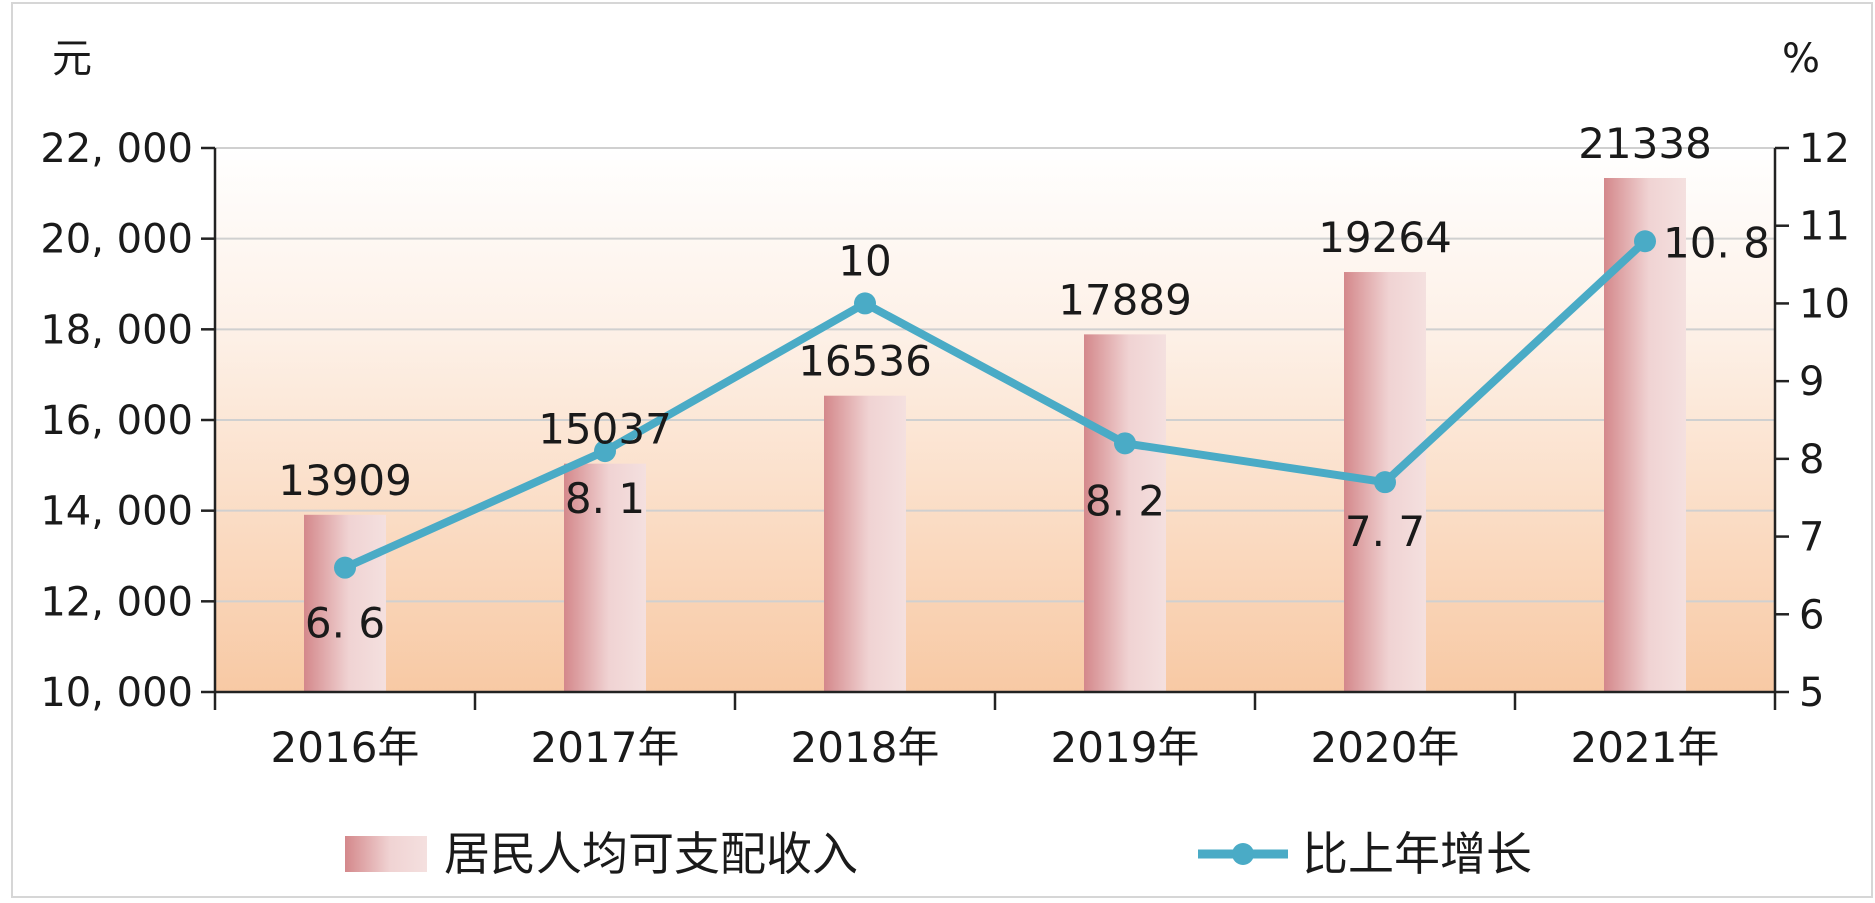 The image size is (1875, 903). What do you see at coordinates (1125, 747) in the screenshot?
I see `x-tick-label: 2019年` at bounding box center [1125, 747].